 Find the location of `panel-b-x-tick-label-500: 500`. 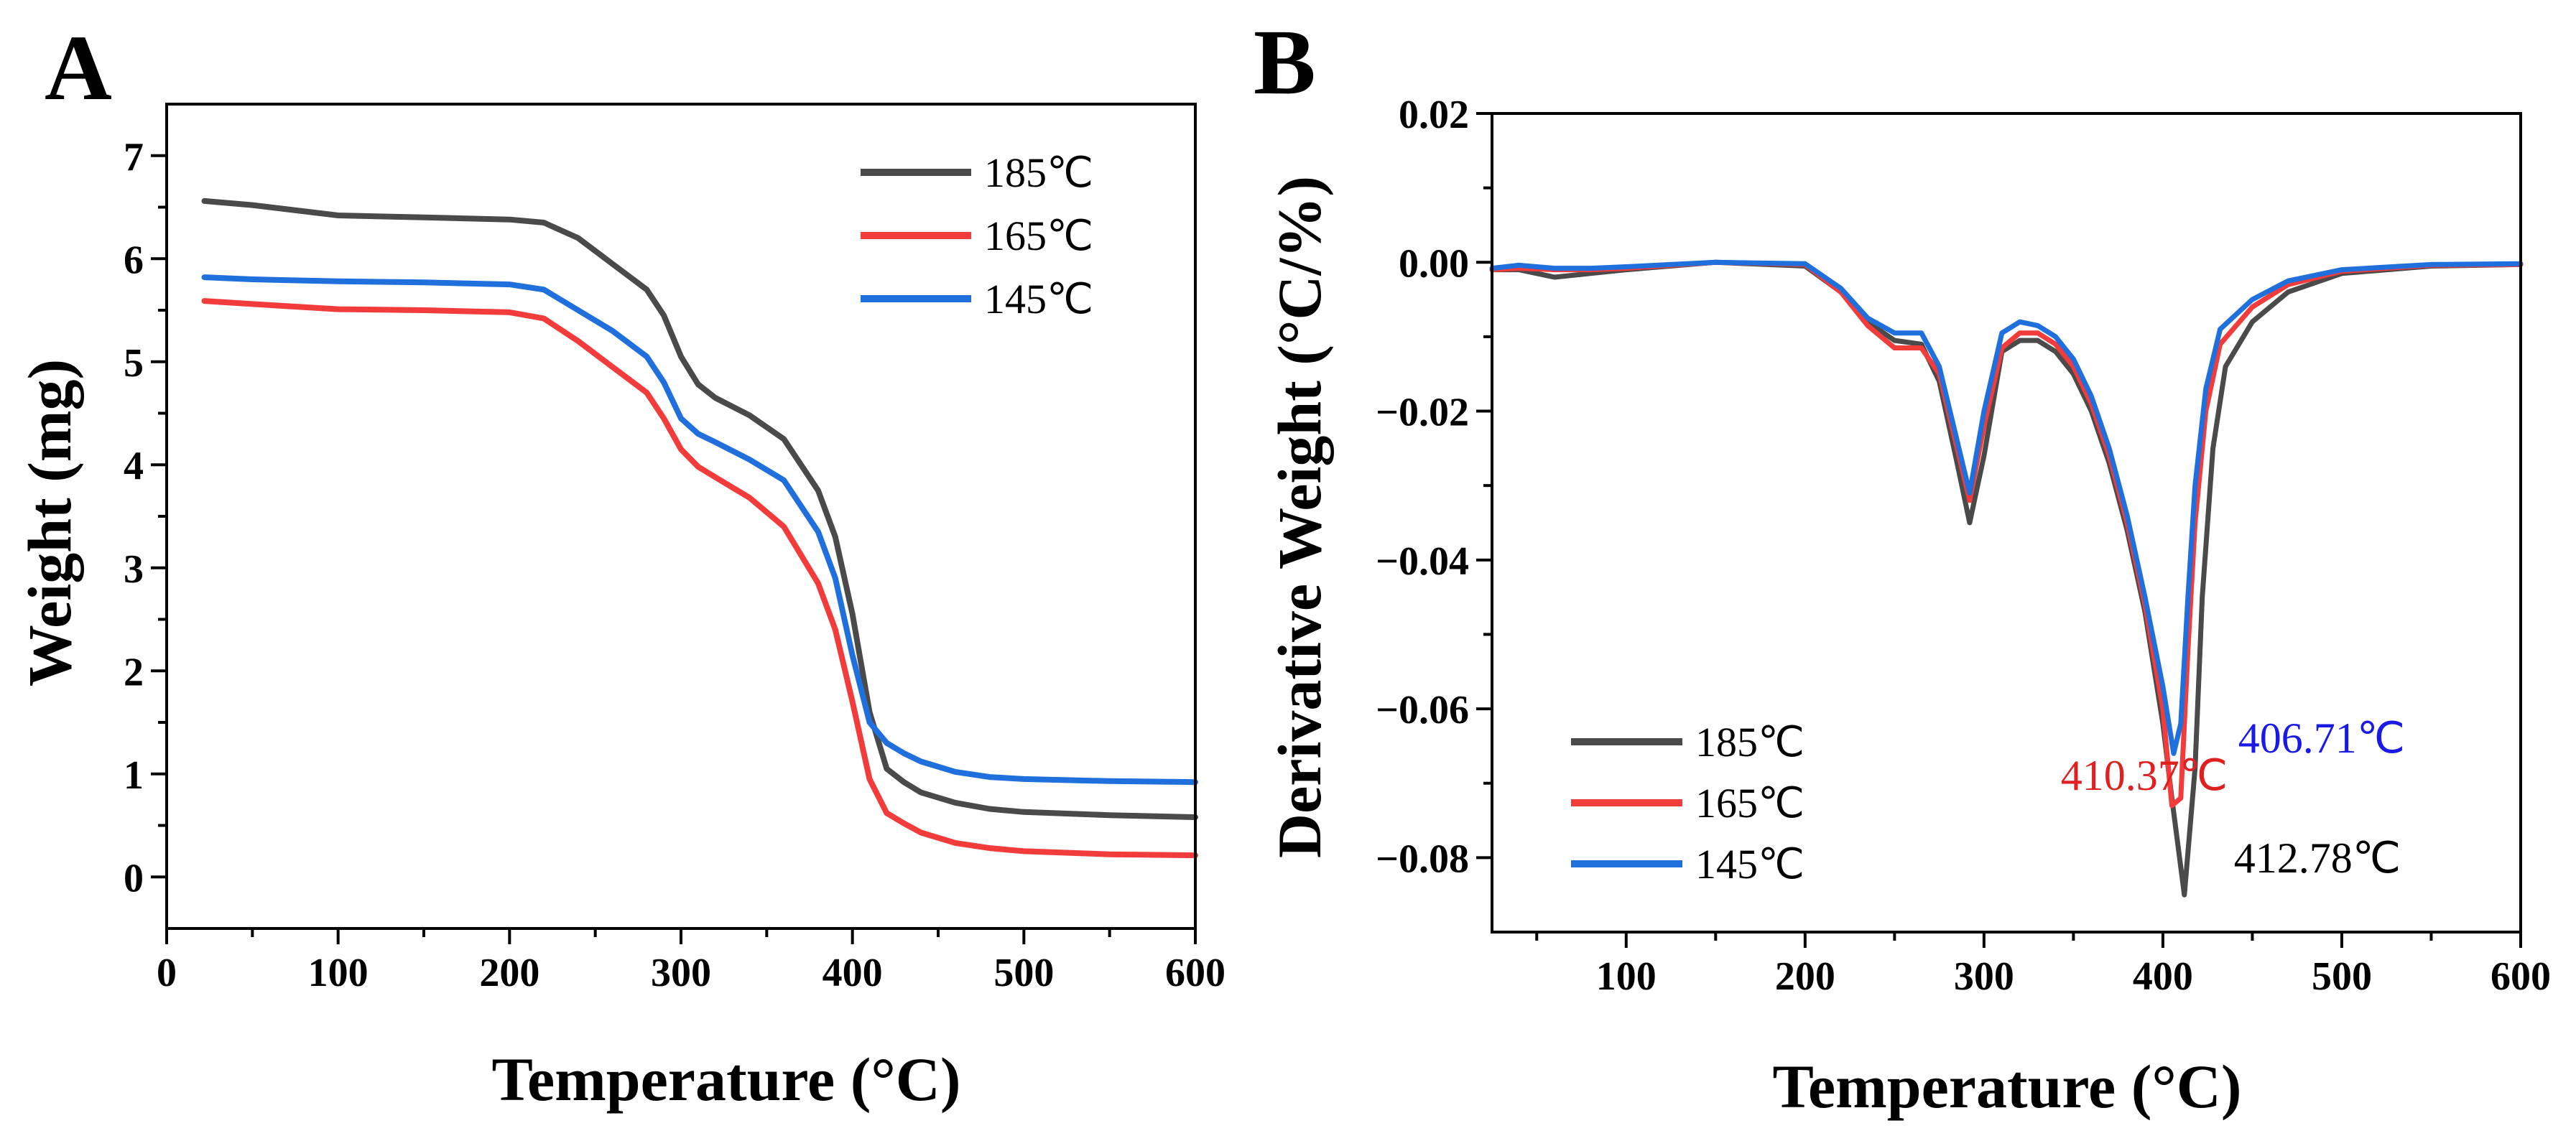

panel-b-x-tick-label-500: 500 is located at coordinates (2342, 977).